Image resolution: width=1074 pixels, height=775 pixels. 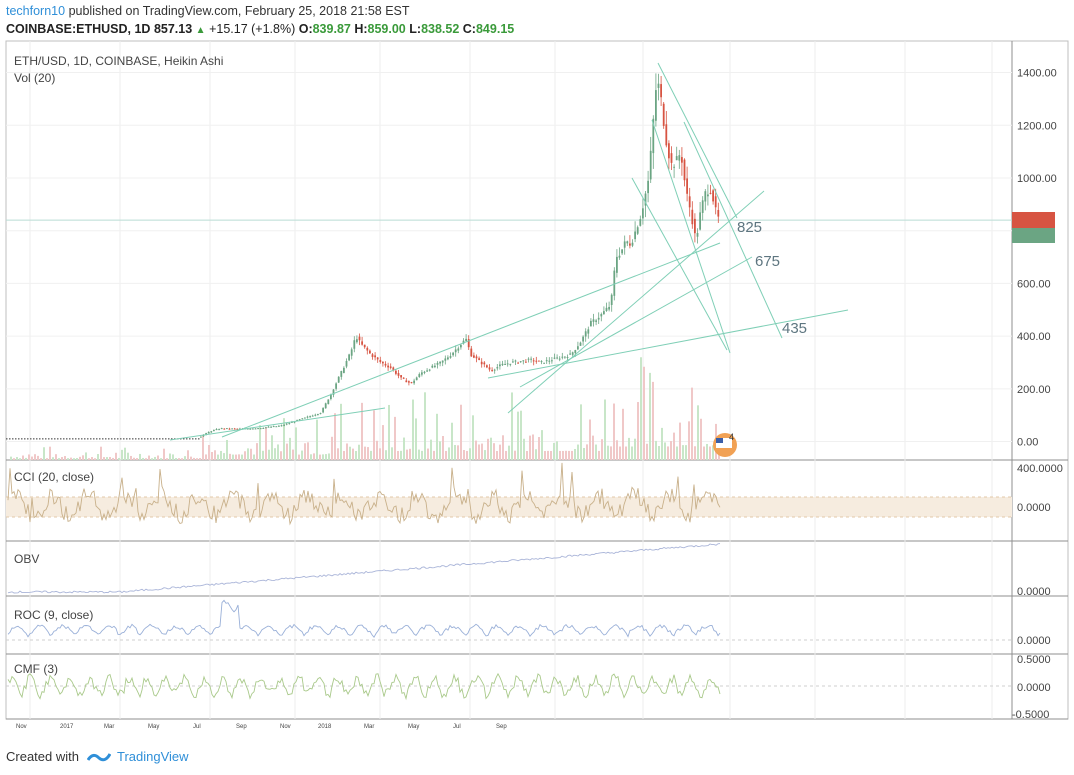 What do you see at coordinates (78, 29) in the screenshot?
I see `symbol-label: COINBASE:ETHUSD, 1D` at bounding box center [78, 29].